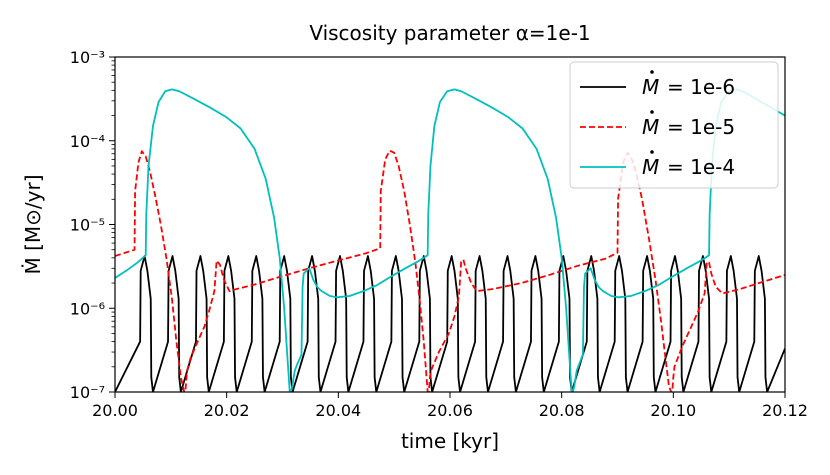  I want to click on x-axis-label: time [kyr], so click(450, 441).